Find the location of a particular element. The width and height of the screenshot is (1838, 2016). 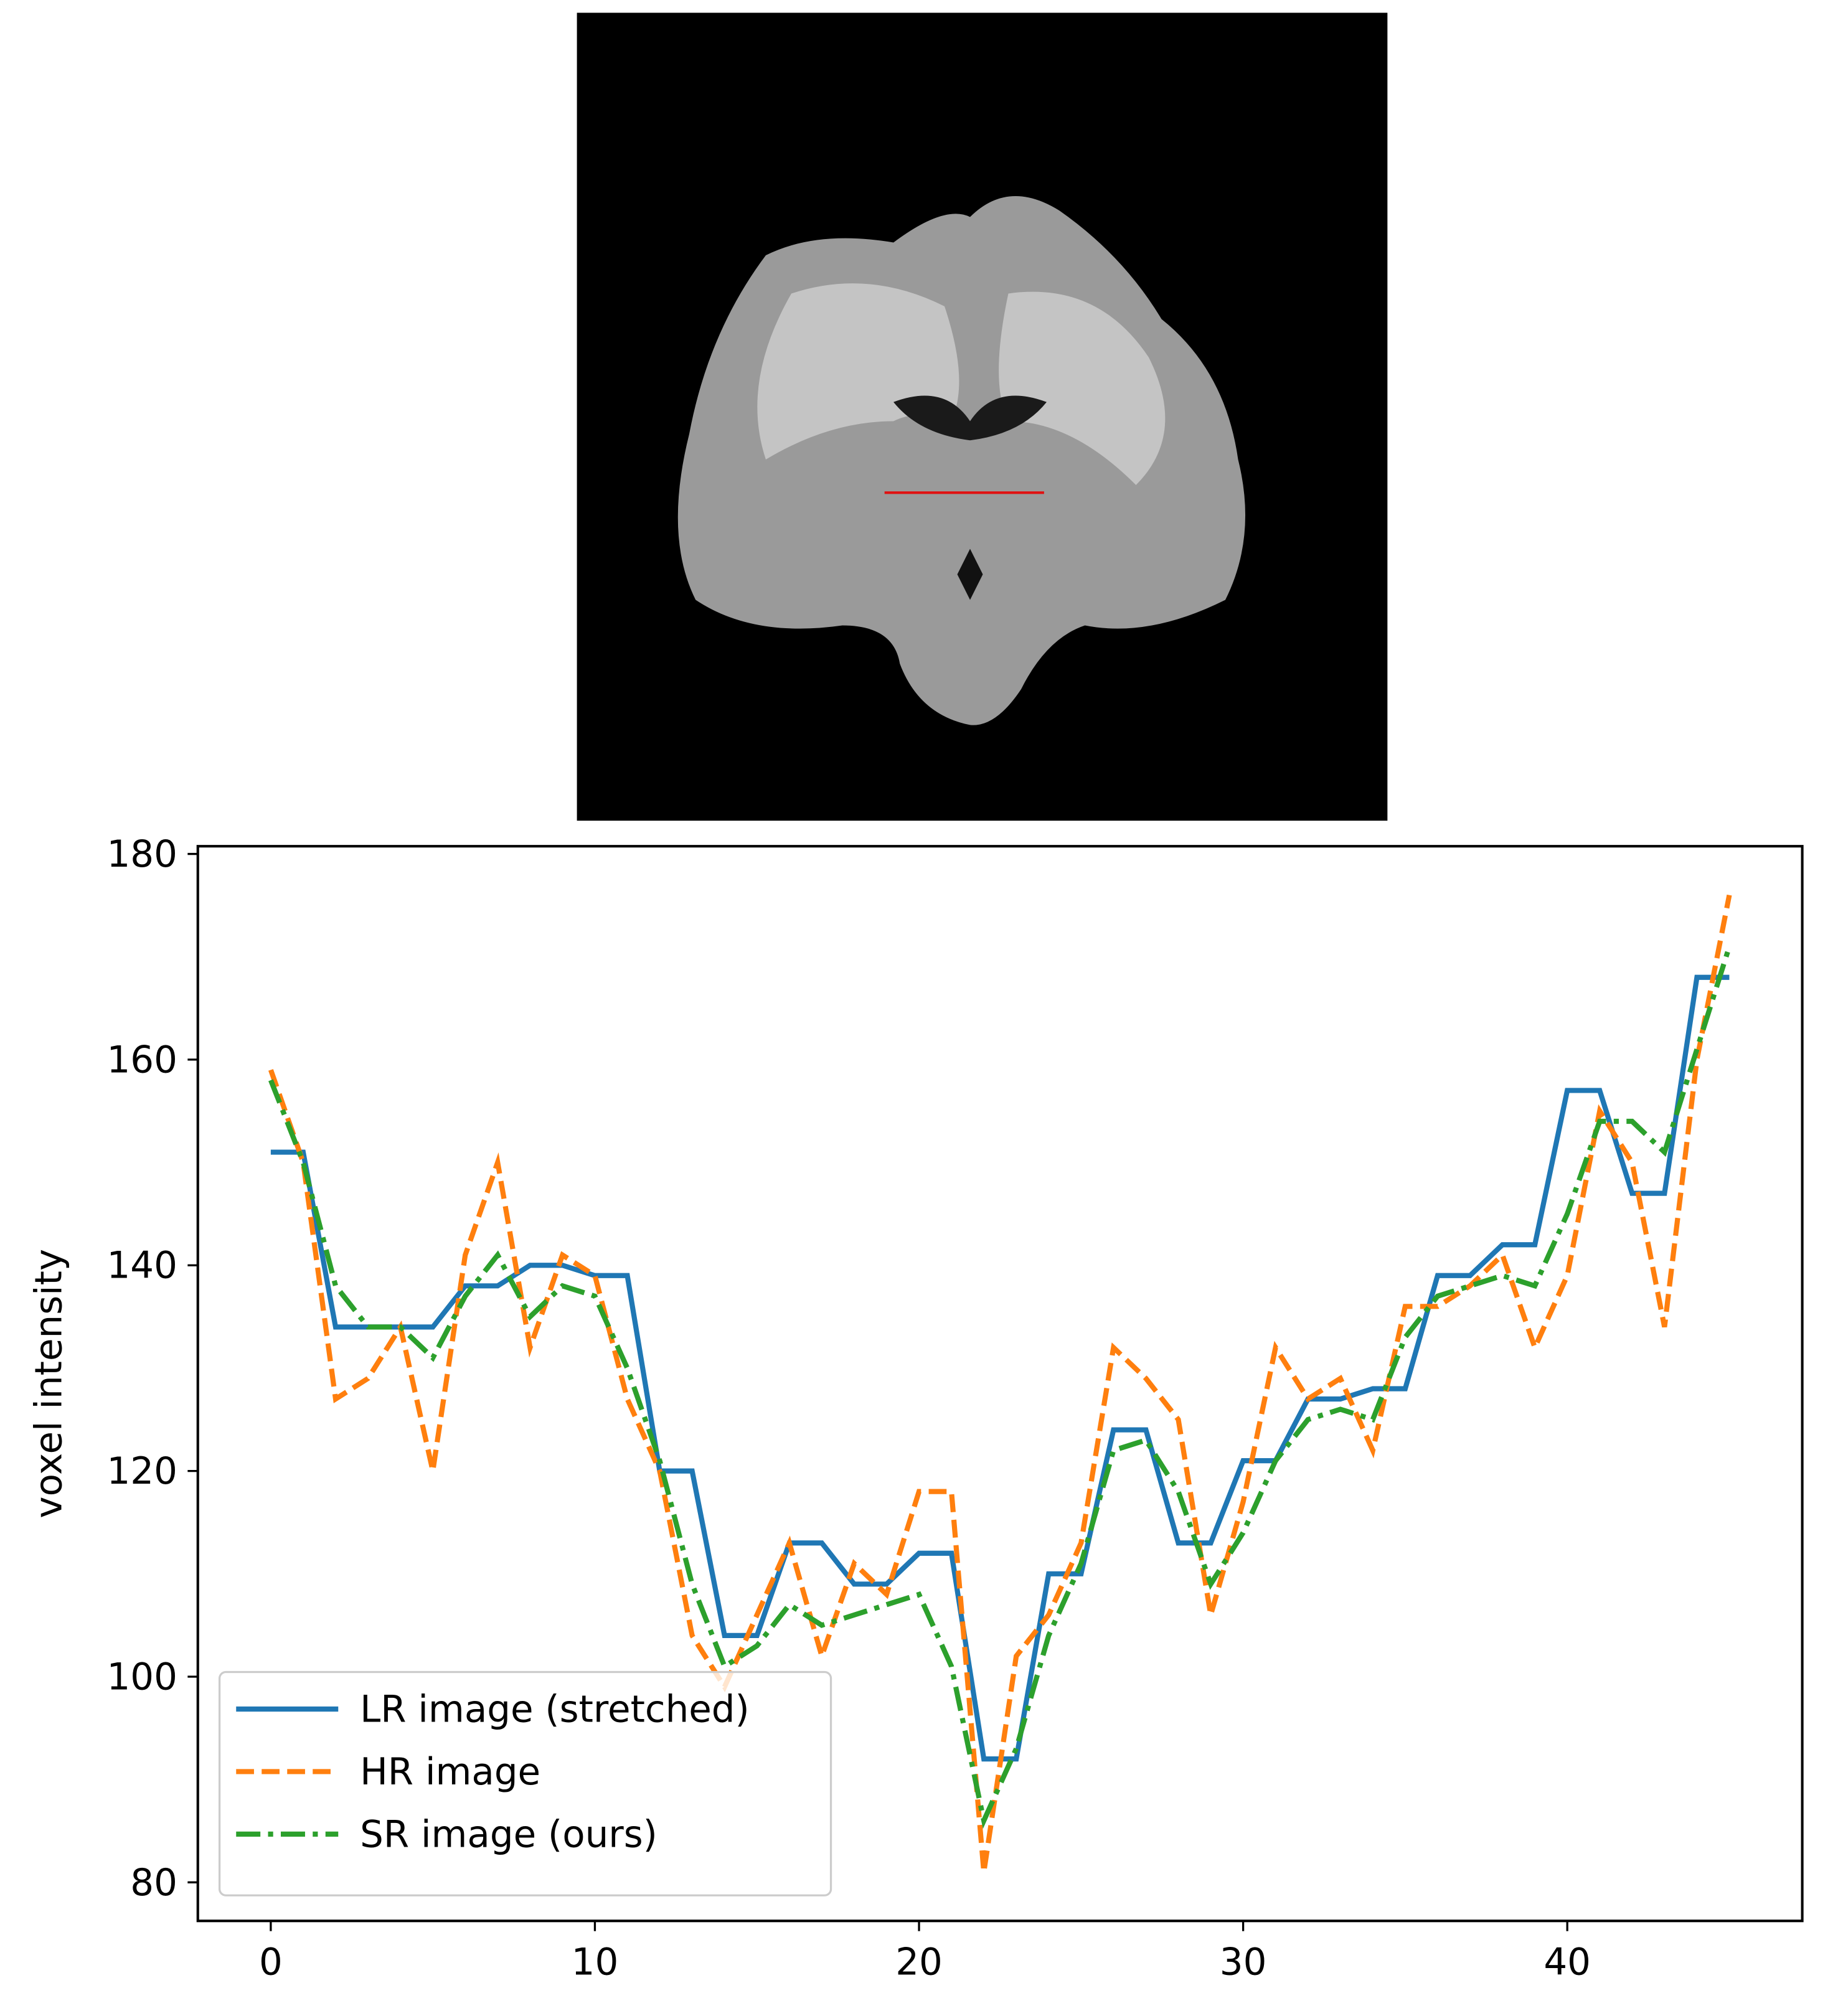

legend-label: SR image (ours) is located at coordinates (508, 1835).